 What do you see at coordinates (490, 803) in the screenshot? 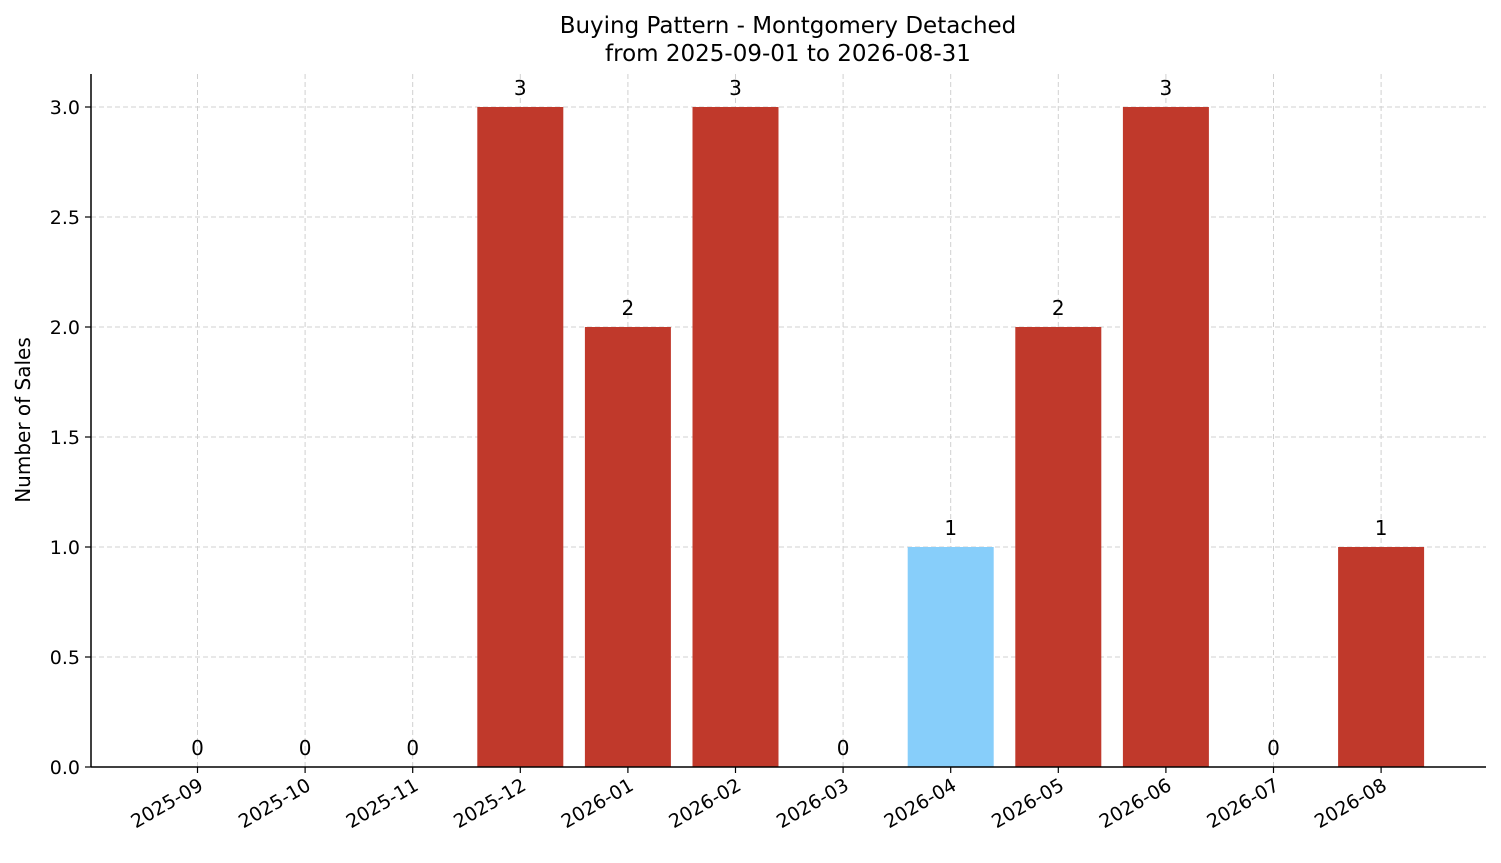
I see `x-tick-label: 2025-12` at bounding box center [490, 803].